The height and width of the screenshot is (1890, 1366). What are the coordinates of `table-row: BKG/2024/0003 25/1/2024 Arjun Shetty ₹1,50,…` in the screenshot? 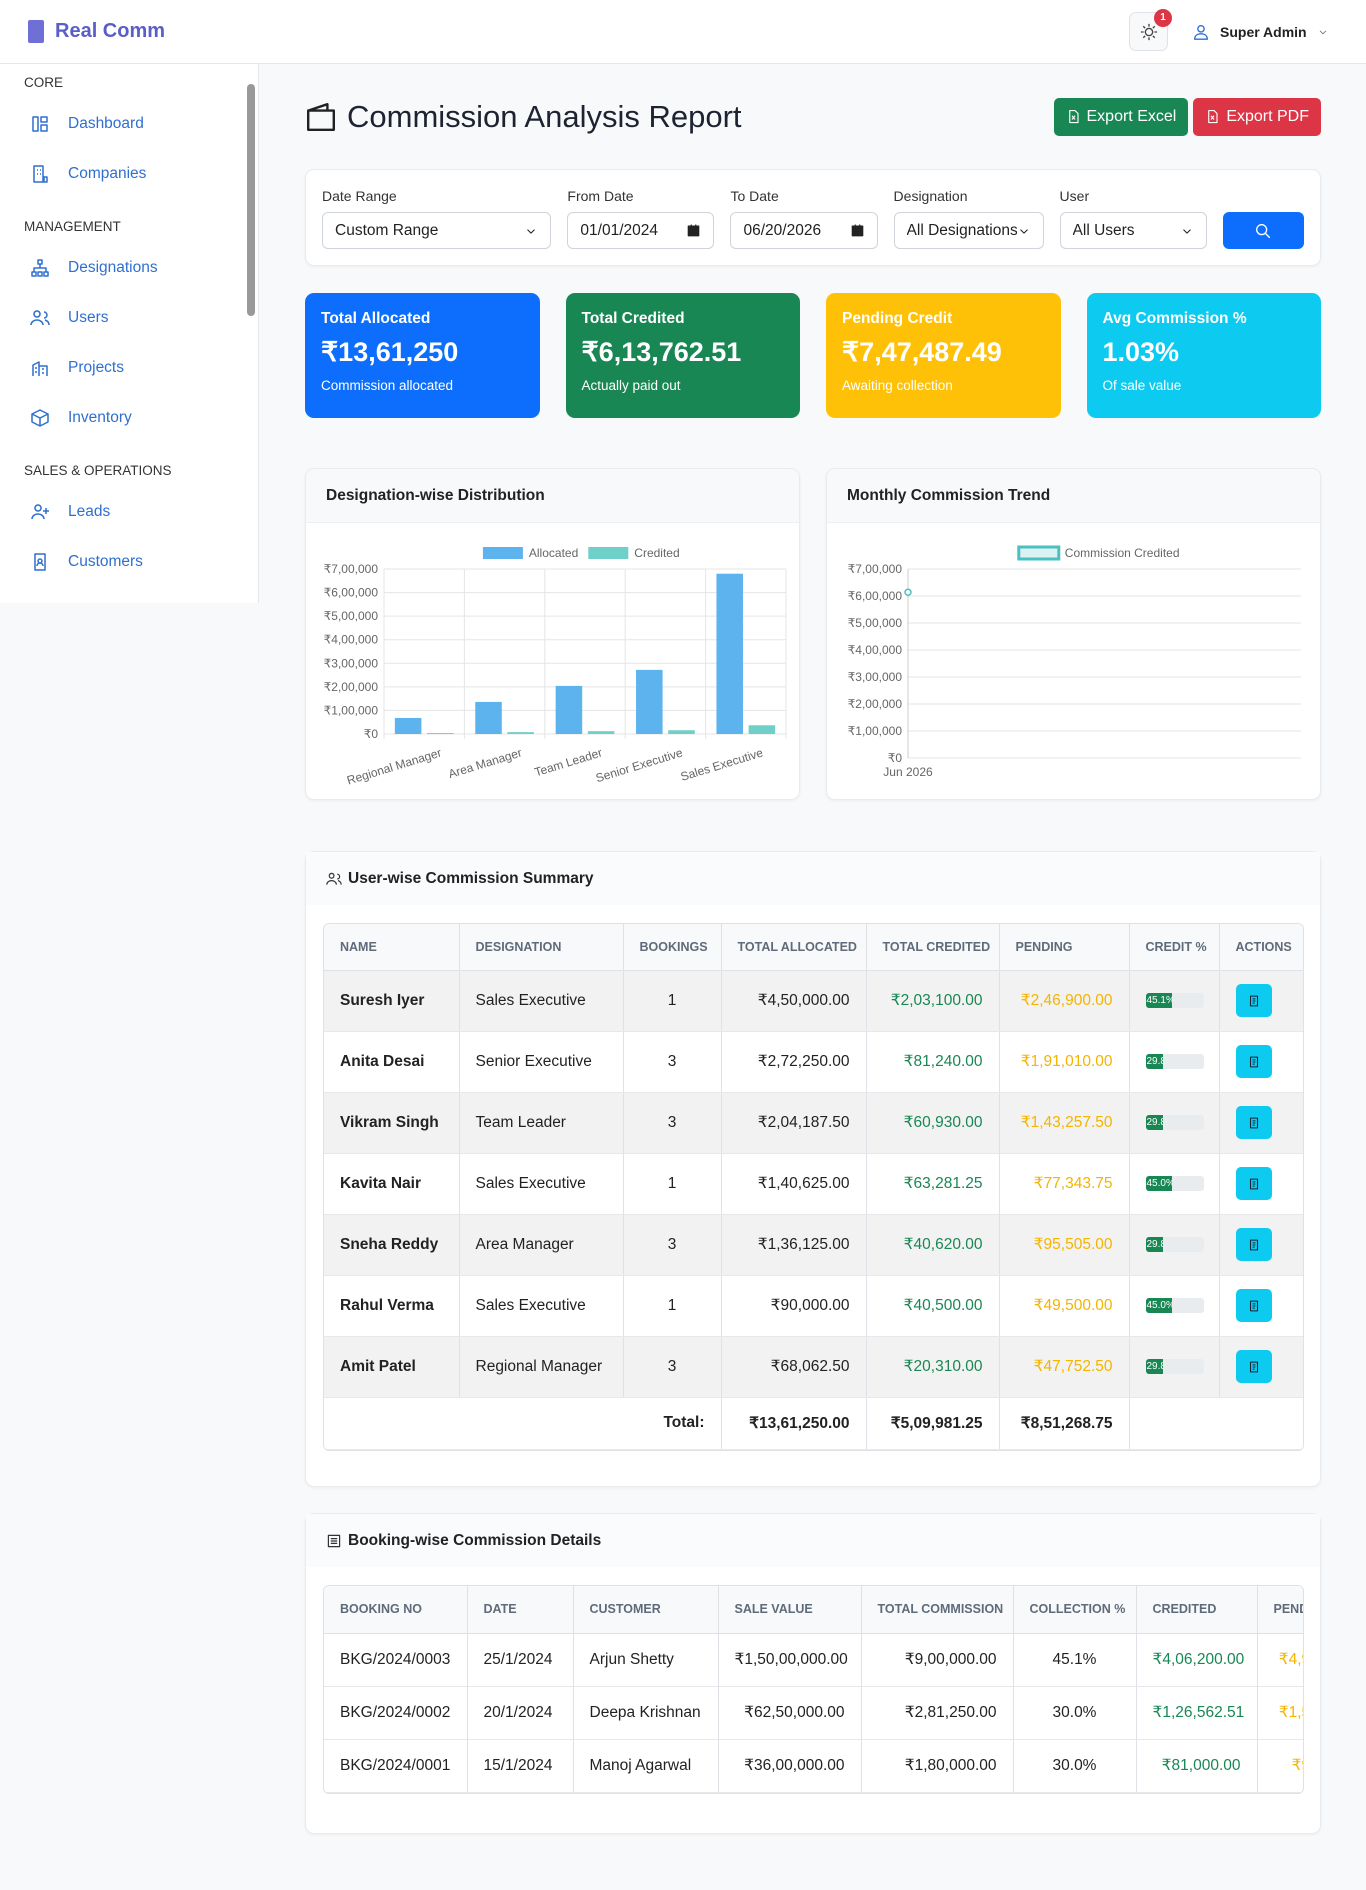 It's located at (813, 1660).